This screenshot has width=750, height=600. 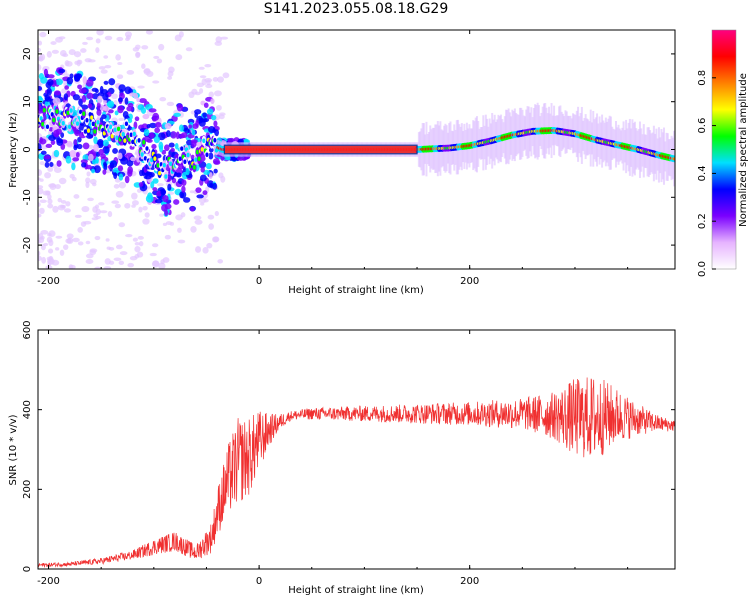 What do you see at coordinates (259, 581) in the screenshot?
I see `snr-x-tick-label: 0` at bounding box center [259, 581].